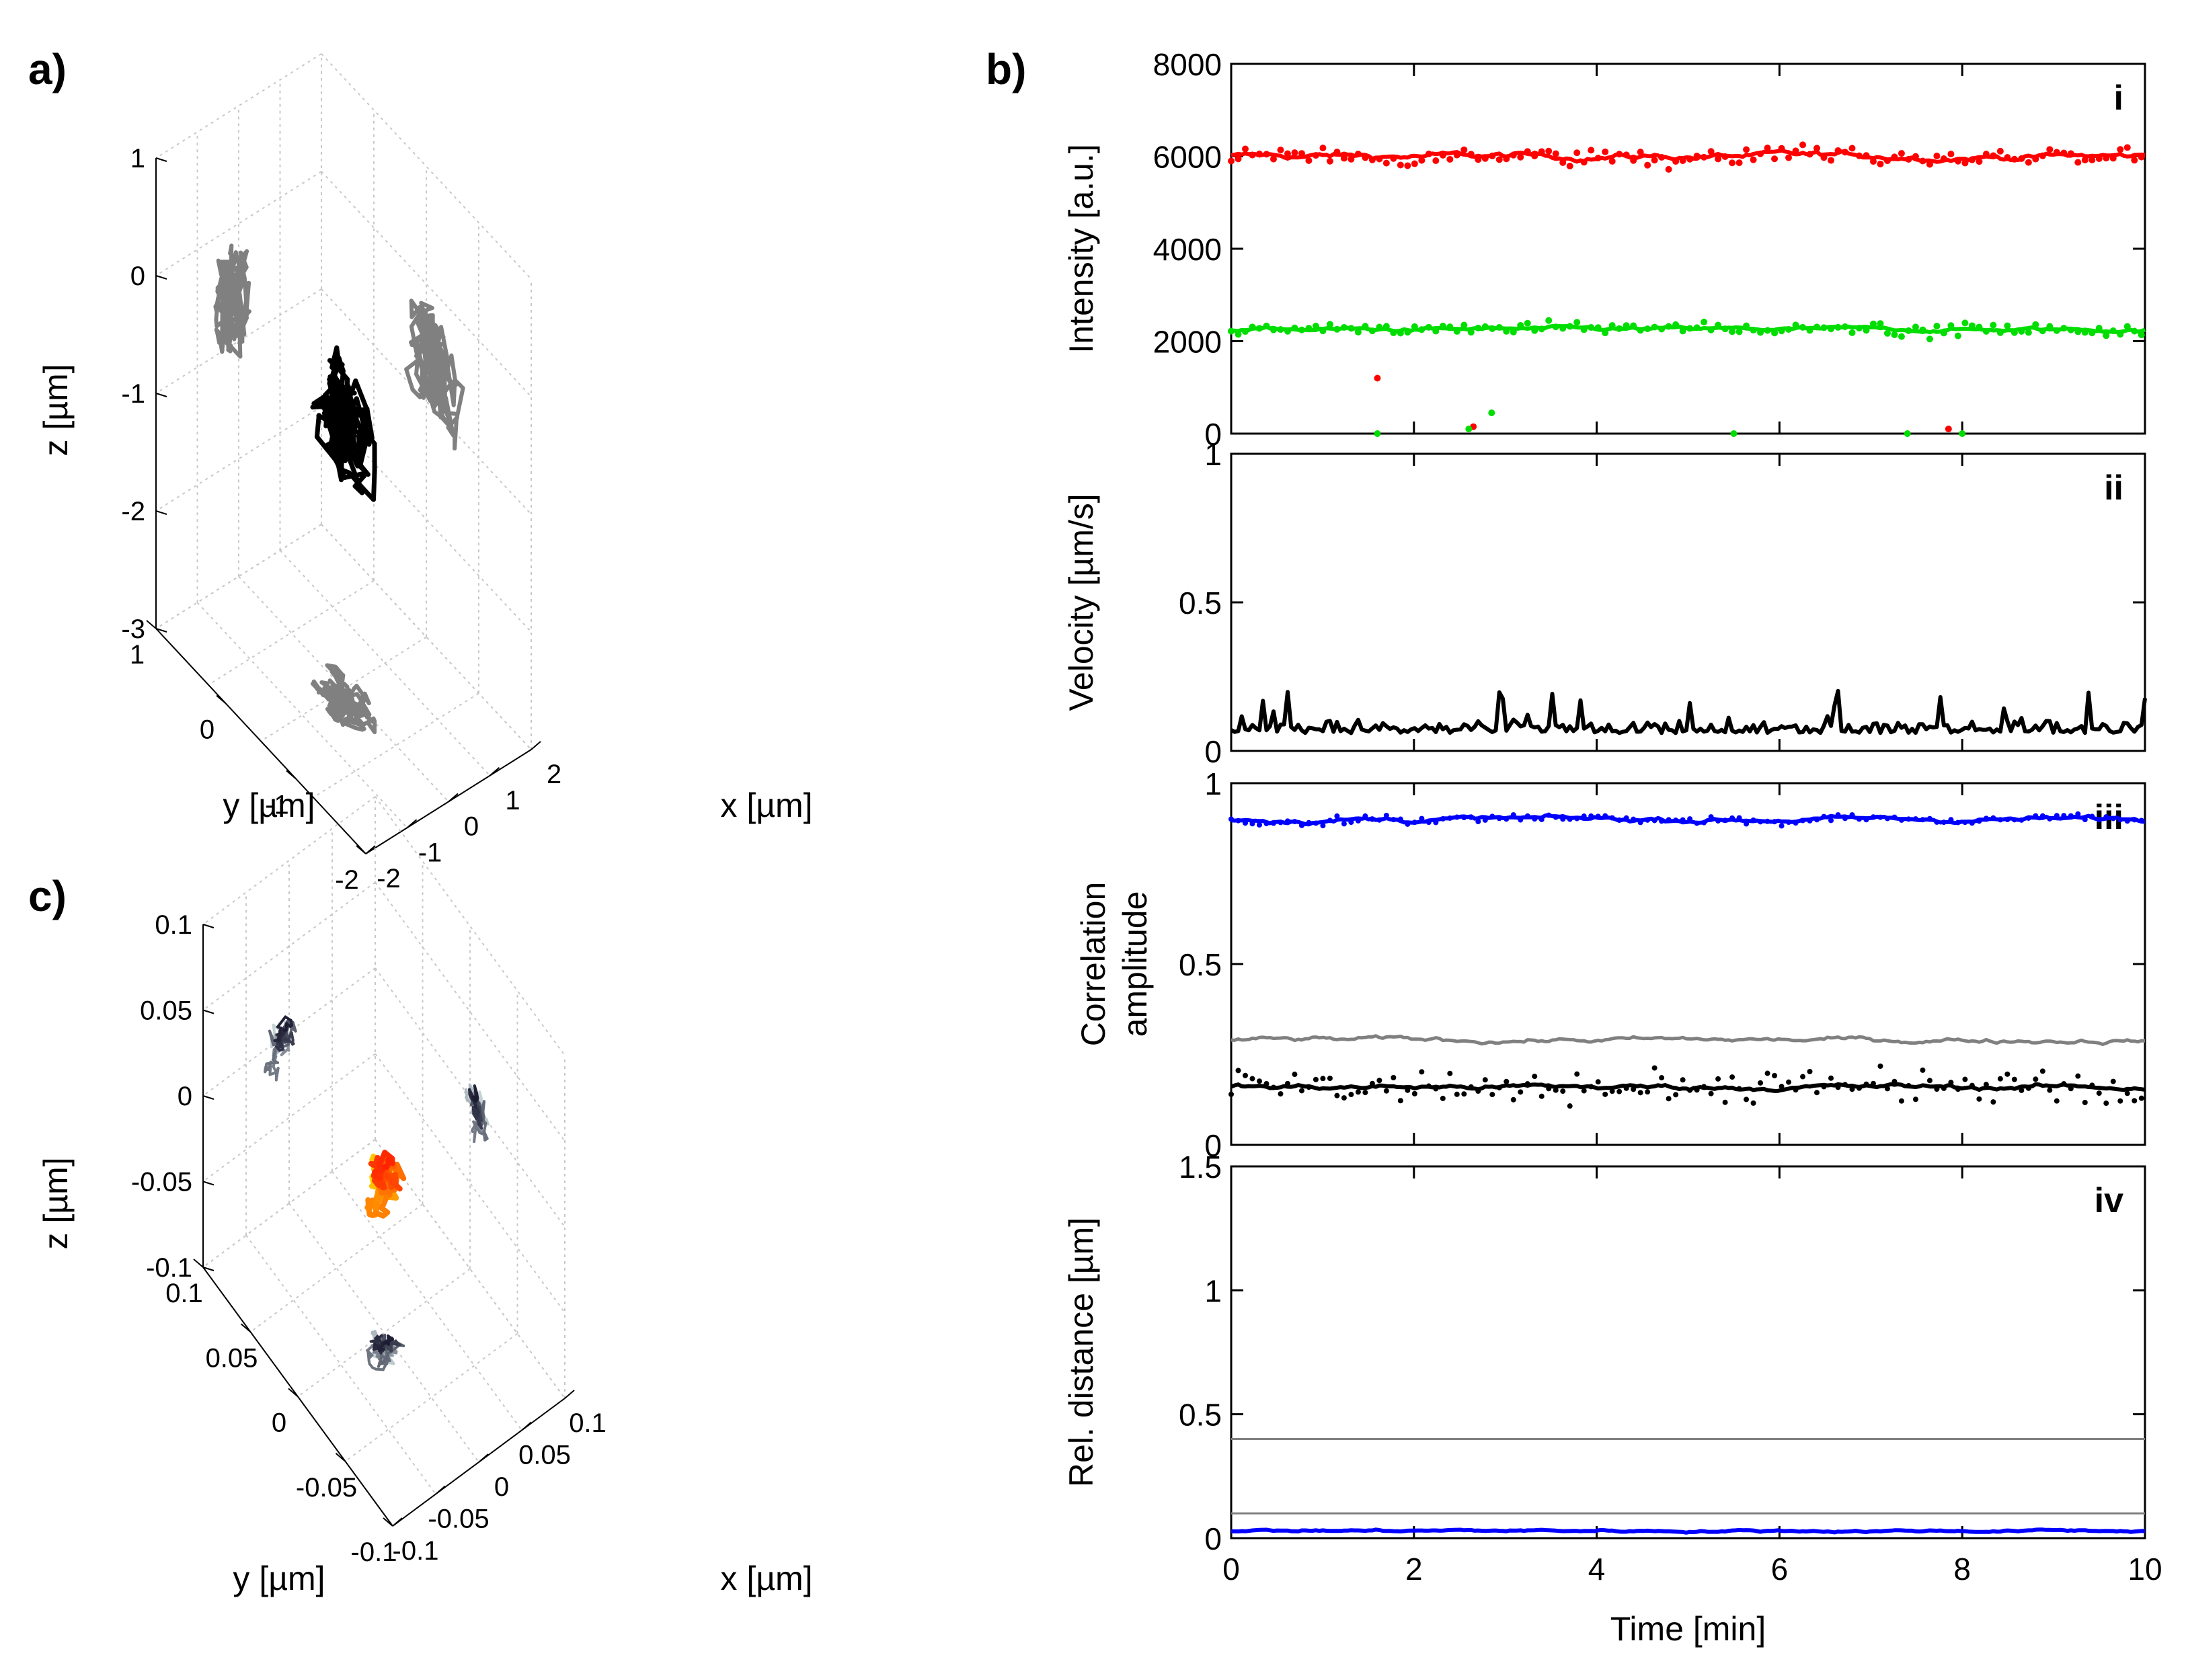 The image size is (2186, 1680). Describe the element at coordinates (133, 394) in the screenshot. I see `z-tick-label: -1` at that location.